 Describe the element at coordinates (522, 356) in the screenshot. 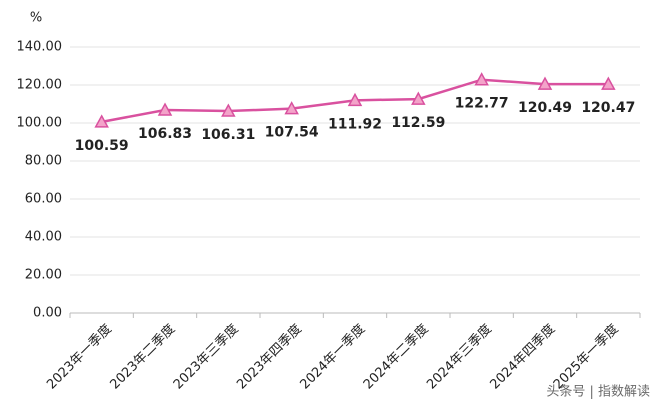

I see `x-tick-label: 2024年四季度` at that location.